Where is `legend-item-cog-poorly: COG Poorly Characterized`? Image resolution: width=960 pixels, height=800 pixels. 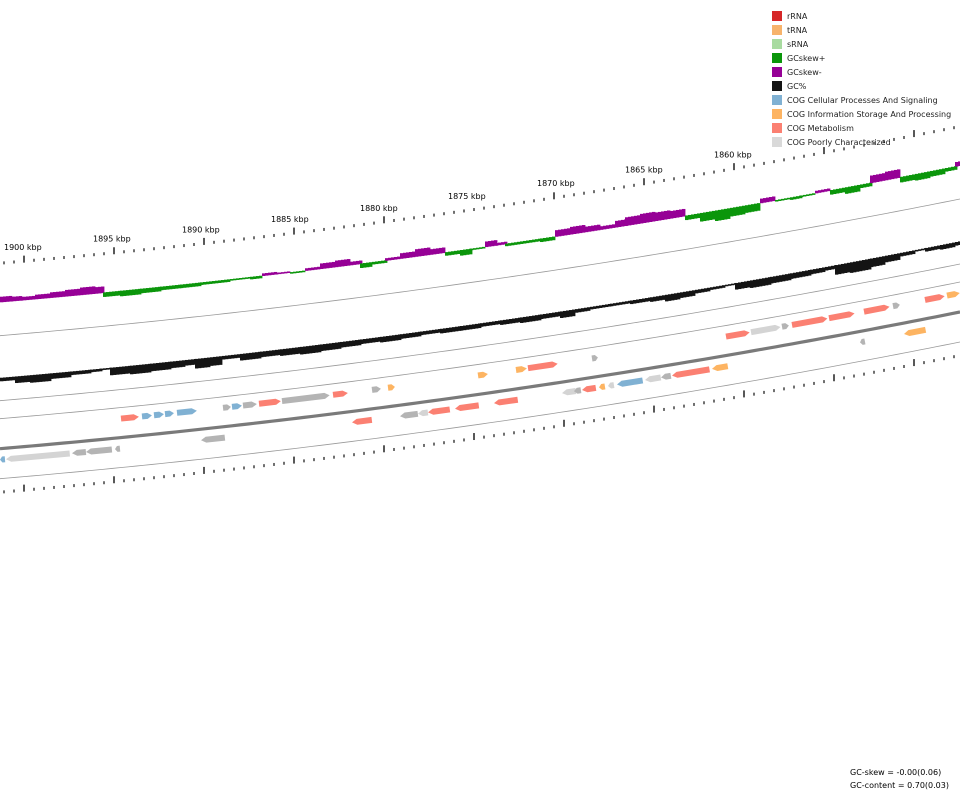
legend-item-cog-poorly: COG Poorly Characterized is located at coordinates (861, 142).